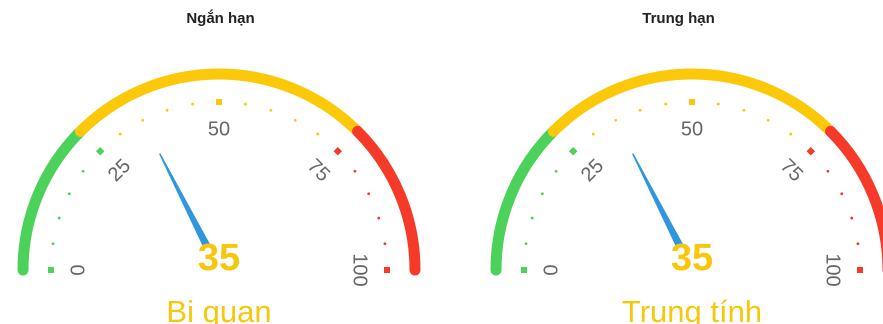 The height and width of the screenshot is (324, 883). Describe the element at coordinates (692, 309) in the screenshot. I see `gauge-status-label: Trung tính` at that location.